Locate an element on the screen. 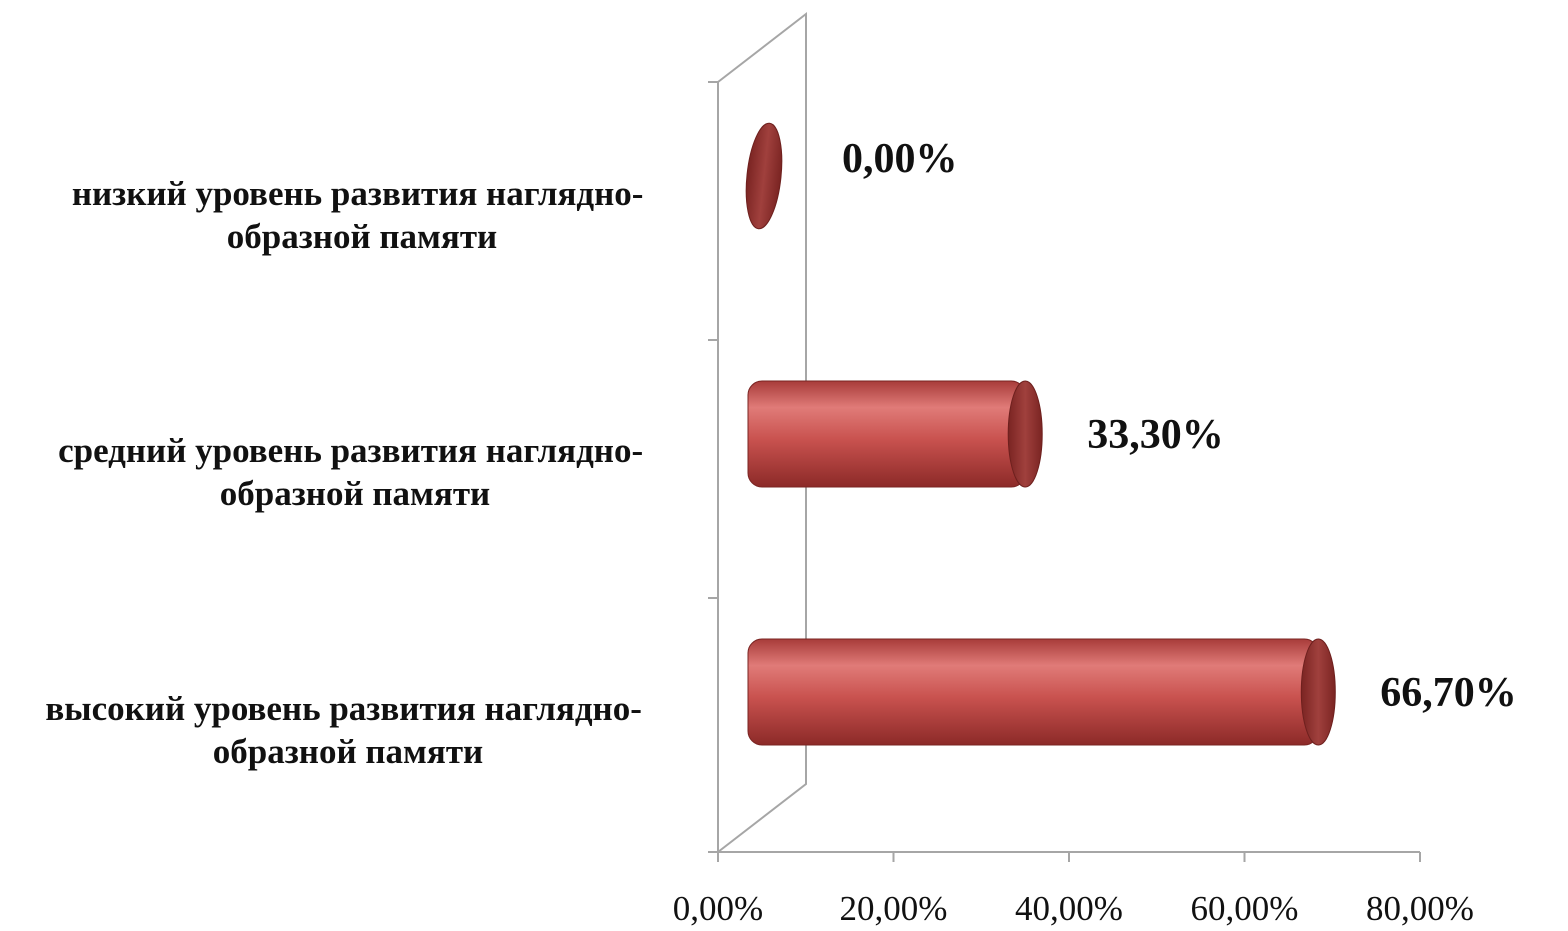 The width and height of the screenshot is (1568, 931). y-axis-ticks is located at coordinates (713, 467).